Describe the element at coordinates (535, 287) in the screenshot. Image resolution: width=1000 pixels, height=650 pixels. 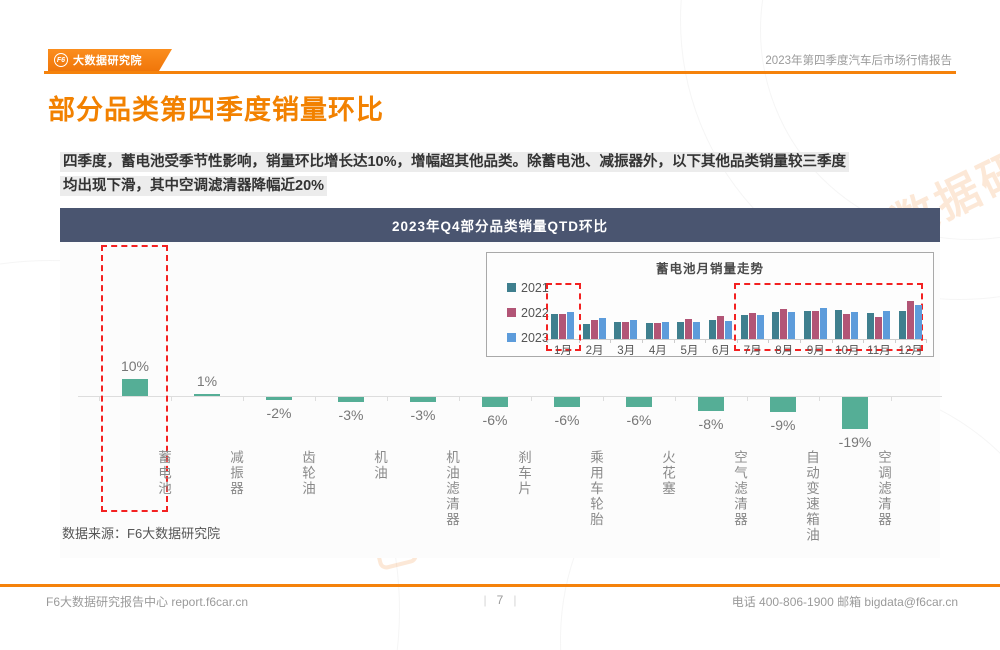
I see `legend-label: 2021` at that location.